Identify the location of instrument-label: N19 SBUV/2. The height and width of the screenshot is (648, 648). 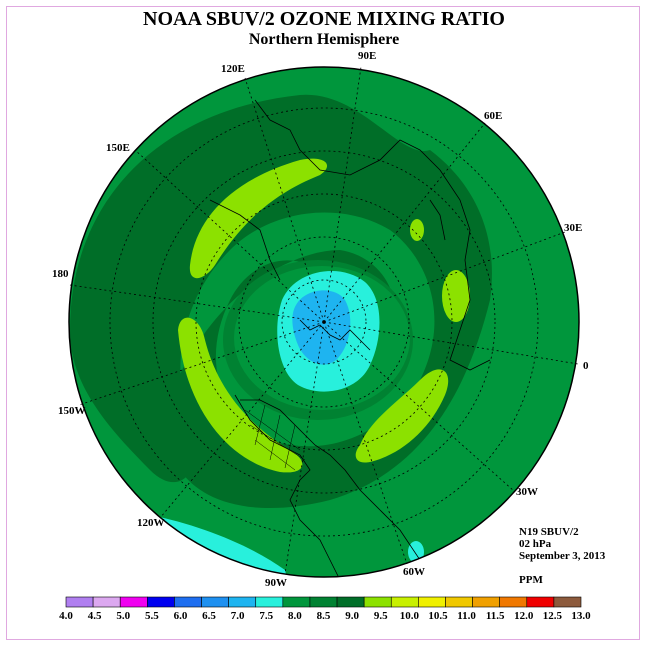
(549, 532).